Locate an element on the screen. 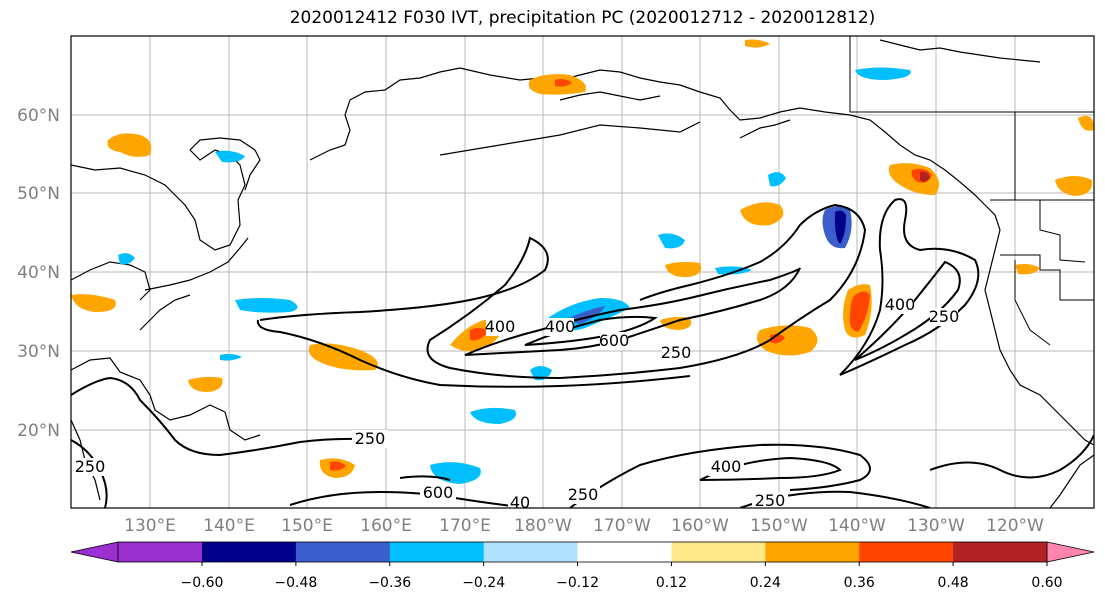 Image resolution: width=1105 pixels, height=601 pixels. colorbar-tick-label: 0.36 is located at coordinates (859, 583).